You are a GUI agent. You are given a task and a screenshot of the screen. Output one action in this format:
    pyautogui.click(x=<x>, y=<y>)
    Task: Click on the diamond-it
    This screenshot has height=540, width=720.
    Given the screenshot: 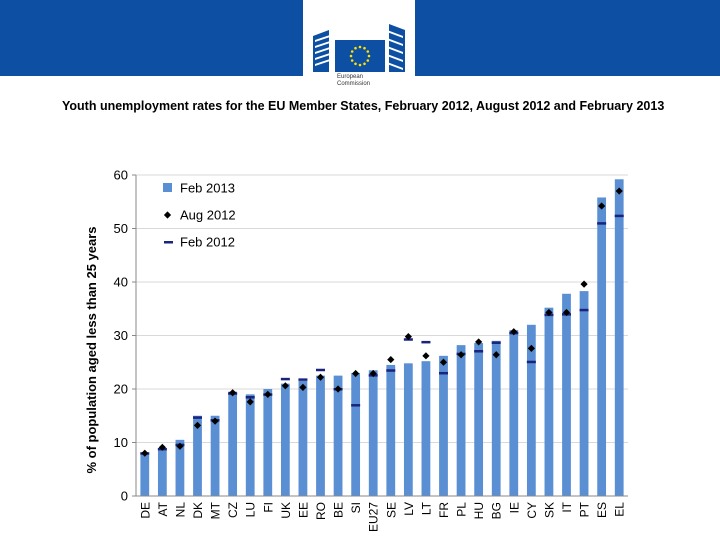 What is the action you would take?
    pyautogui.click(x=566, y=312)
    